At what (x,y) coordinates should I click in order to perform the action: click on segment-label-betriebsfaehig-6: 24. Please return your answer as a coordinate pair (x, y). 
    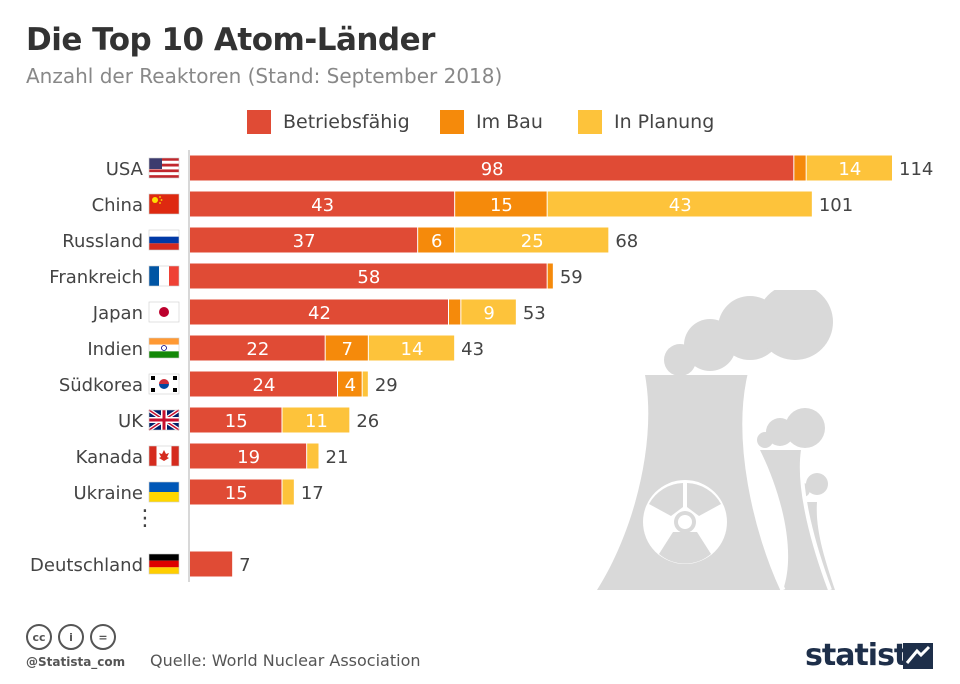
    Looking at the image, I should click on (264, 385).